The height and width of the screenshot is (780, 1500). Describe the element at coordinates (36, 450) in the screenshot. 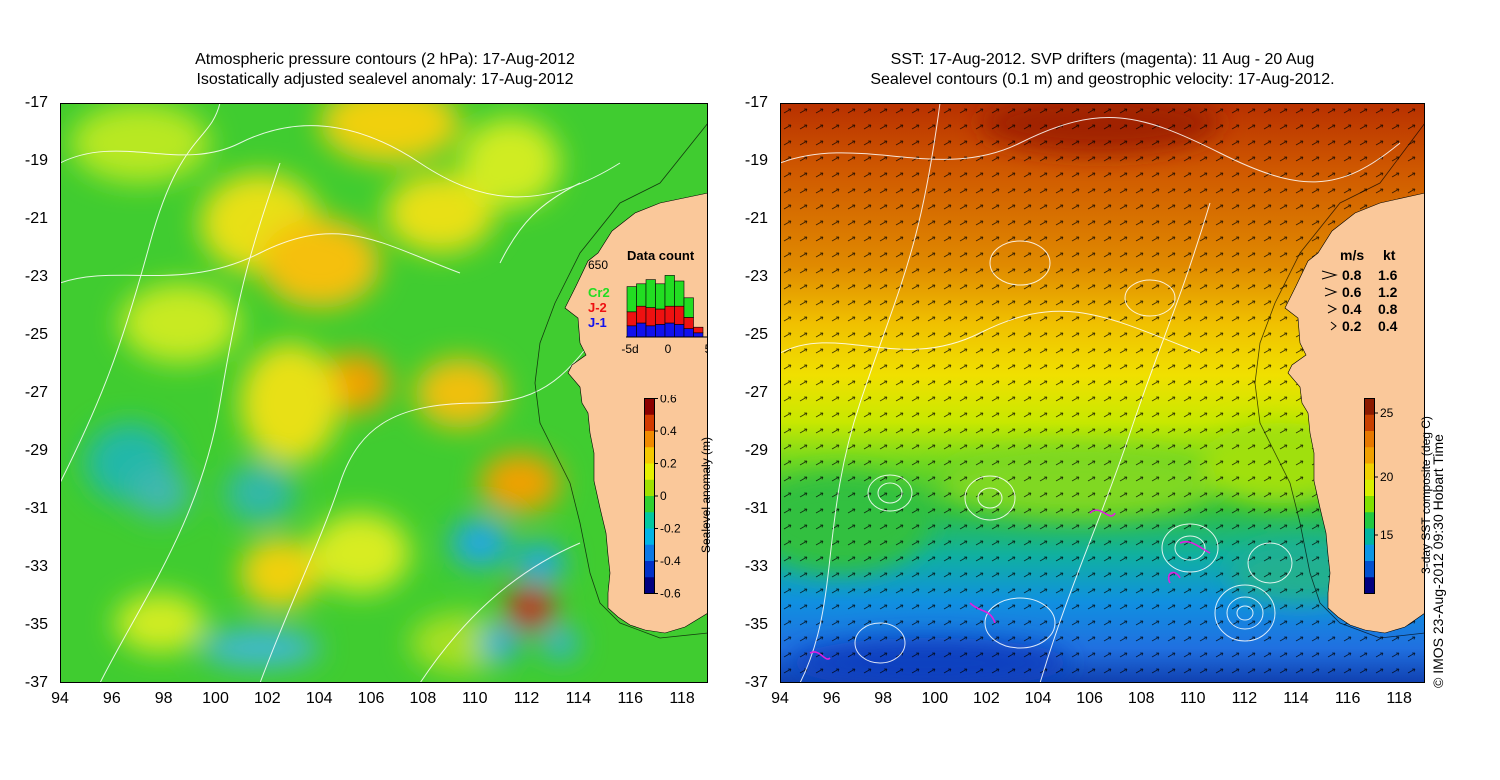

I see `lat-tick-left: -29` at that location.